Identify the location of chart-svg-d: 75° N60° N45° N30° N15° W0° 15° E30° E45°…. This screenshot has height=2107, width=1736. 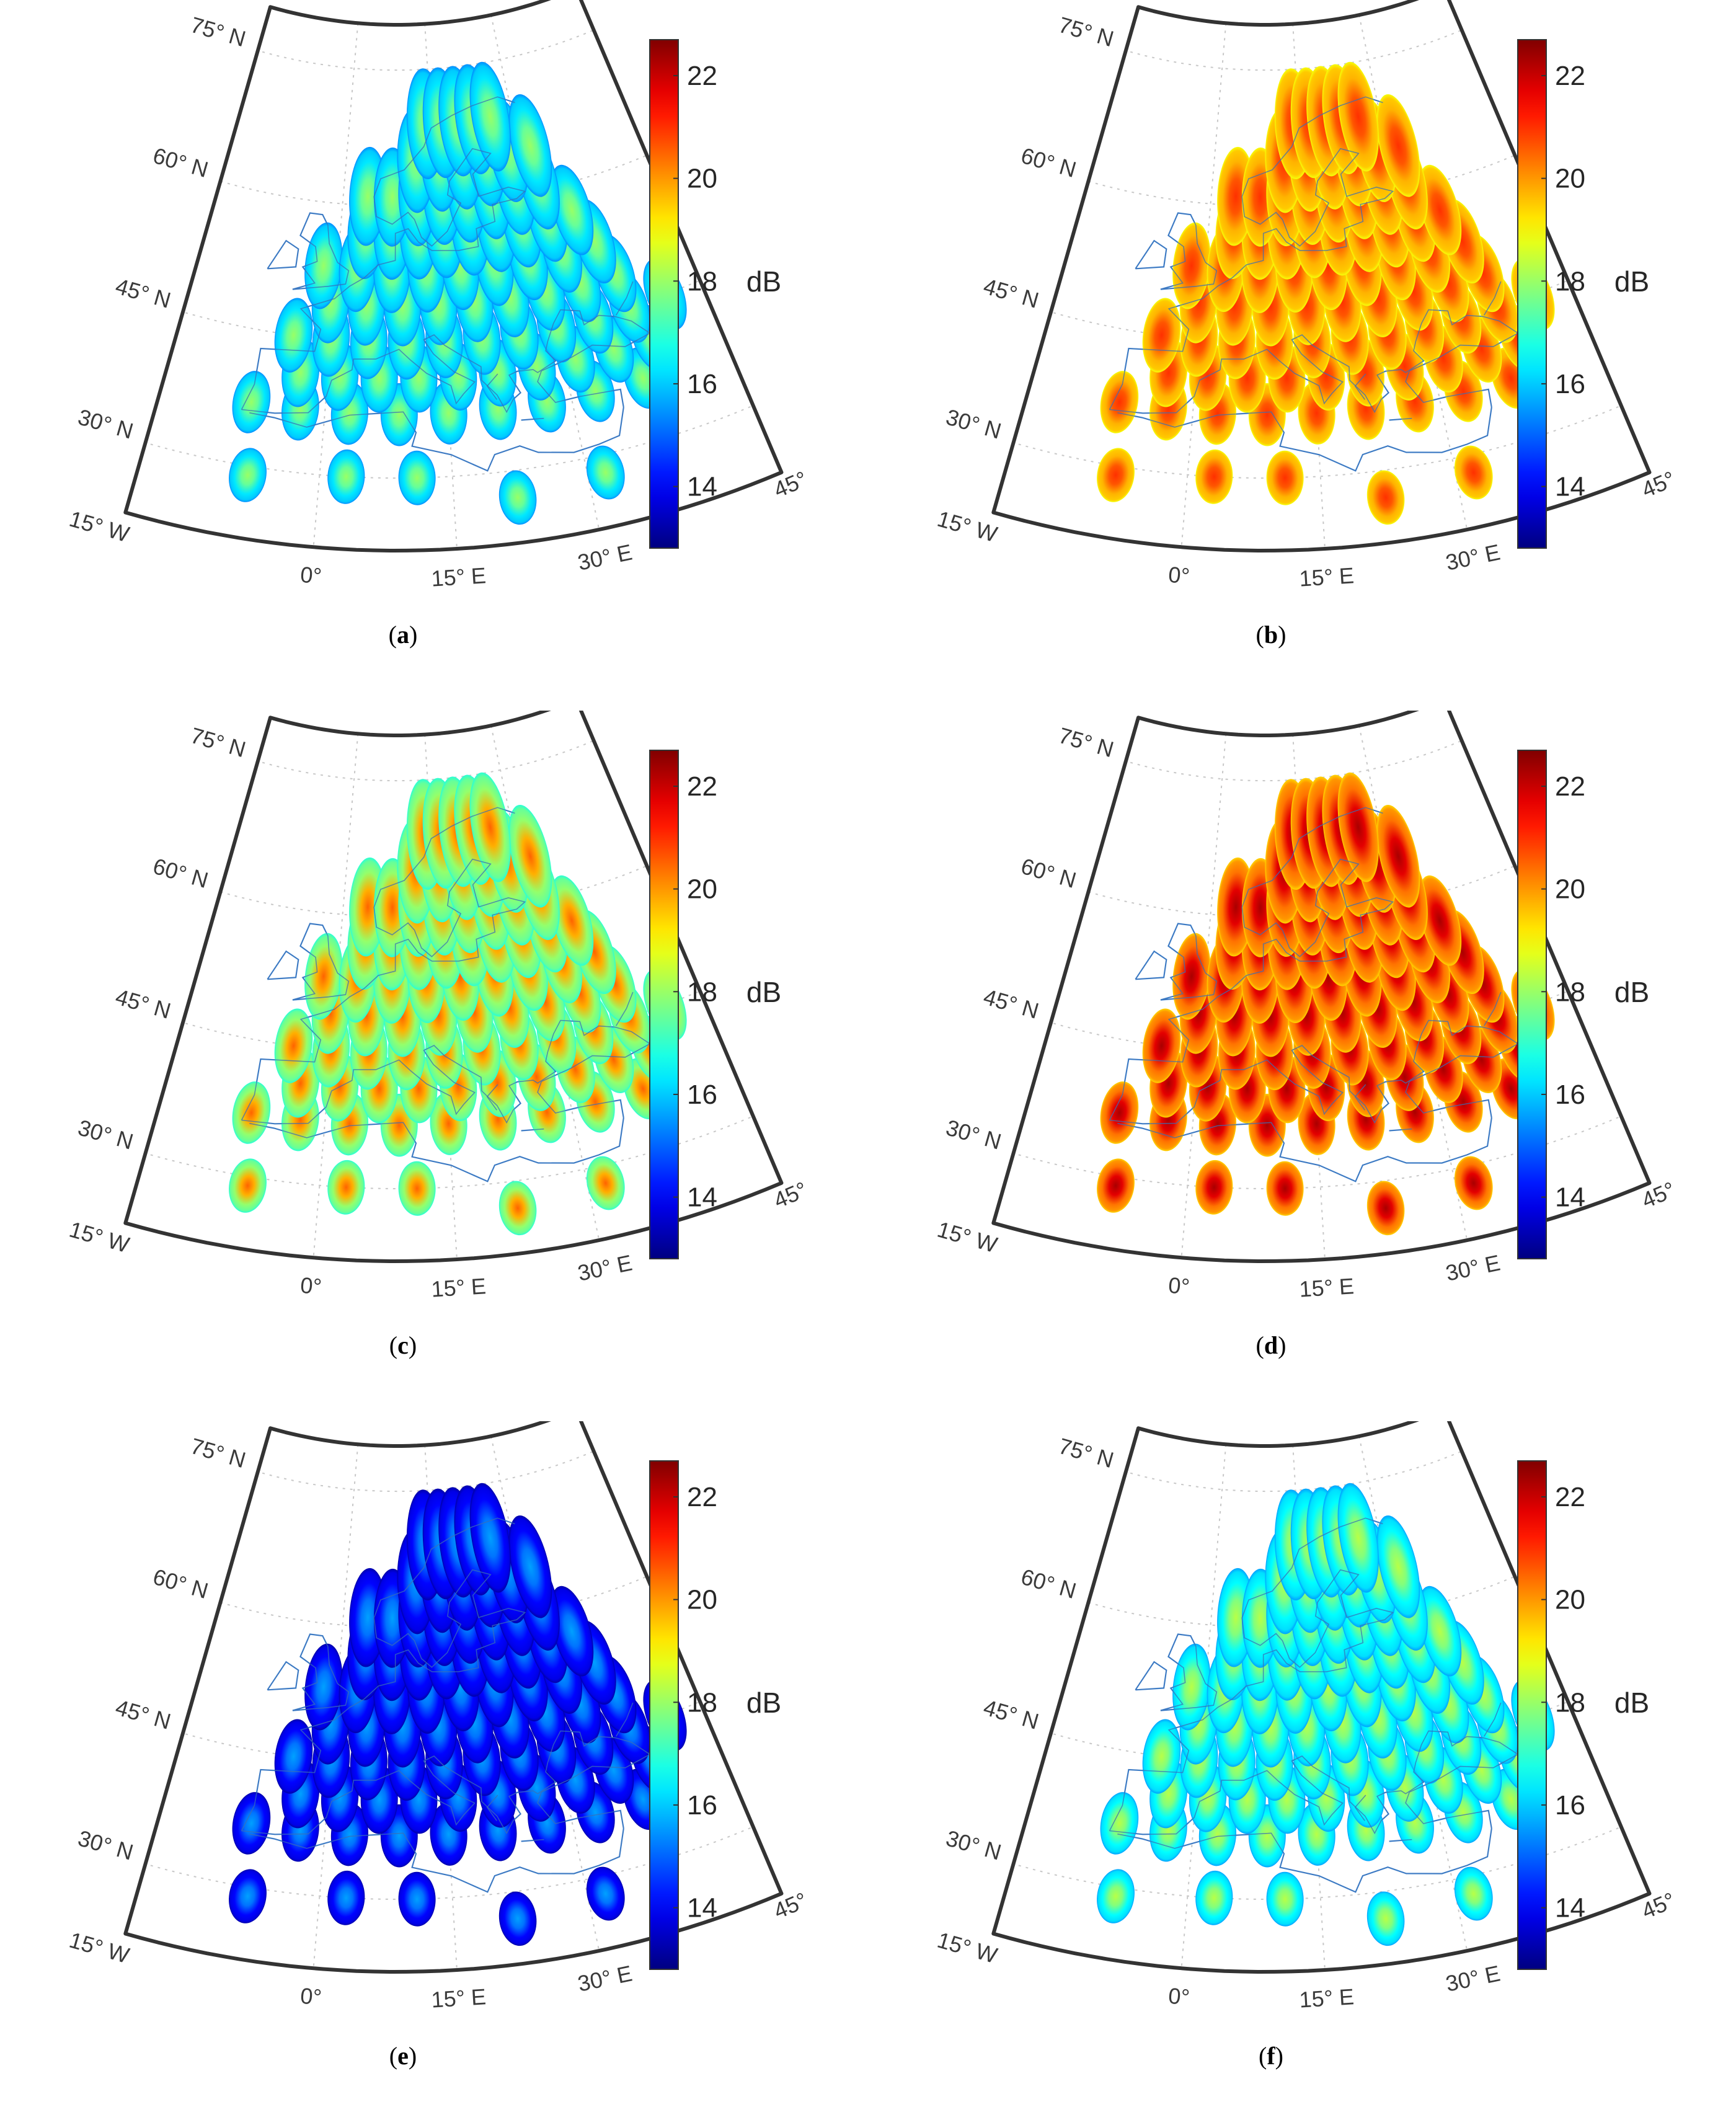
(1304, 1006).